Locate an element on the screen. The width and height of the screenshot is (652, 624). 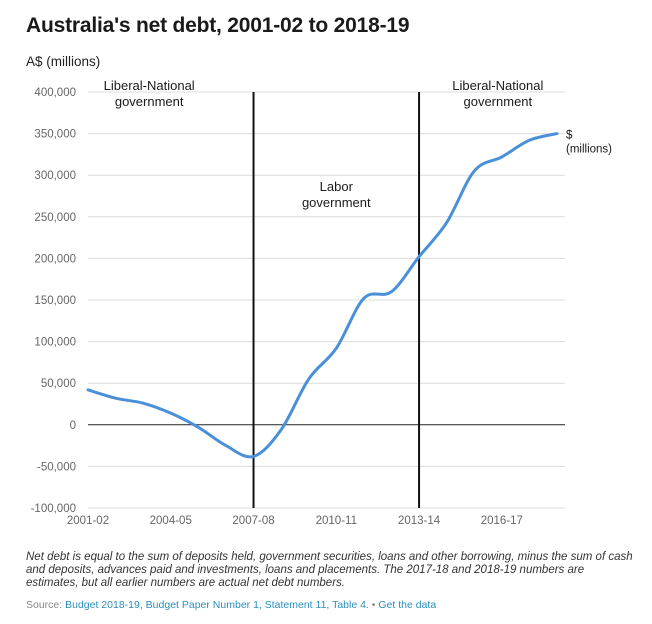
x-tick-label: 2010-11 is located at coordinates (336, 521).